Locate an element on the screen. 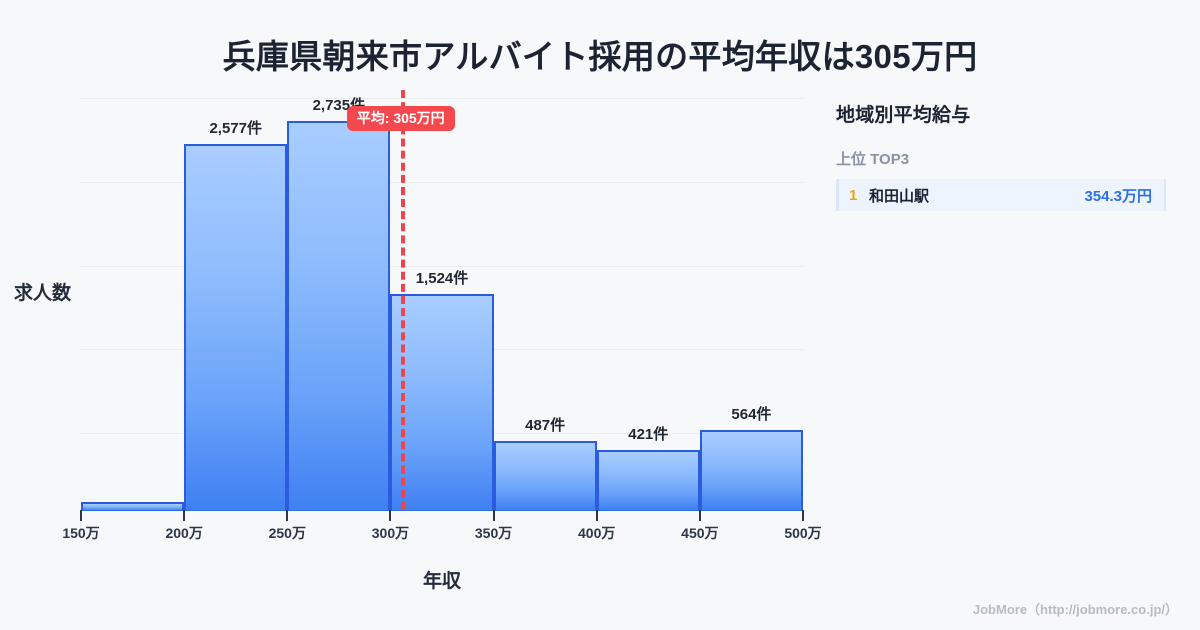 Image resolution: width=1200 pixels, height=630 pixels. x-axis-title: 年収 is located at coordinates (441, 581).